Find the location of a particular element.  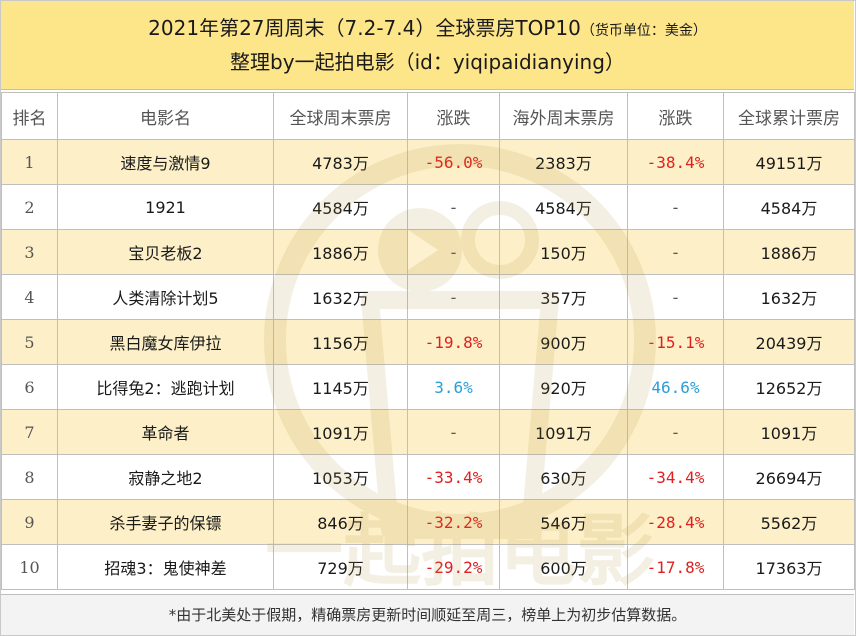

table-row: 3 宝贝老板2 1886万 - 150万 - 1886万 is located at coordinates (428, 252).